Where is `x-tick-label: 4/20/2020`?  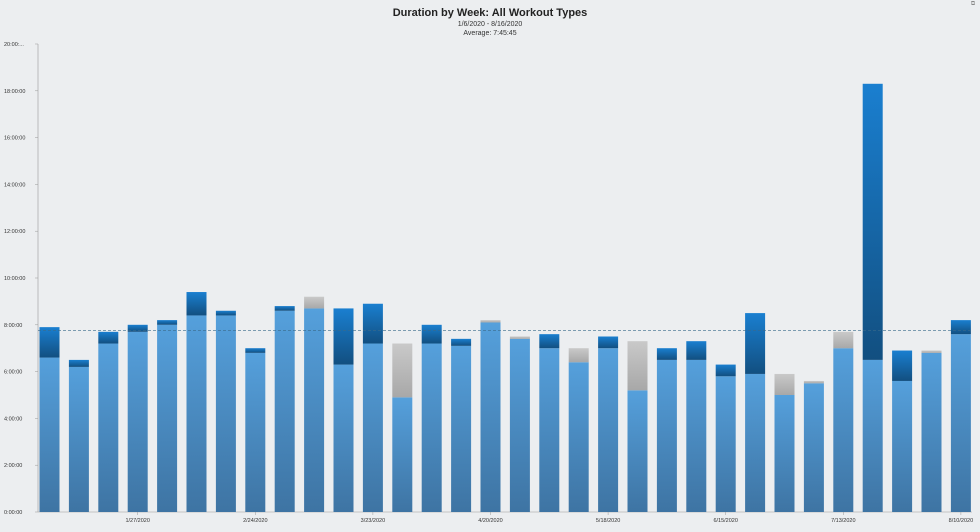
x-tick-label: 4/20/2020 is located at coordinates (490, 521).